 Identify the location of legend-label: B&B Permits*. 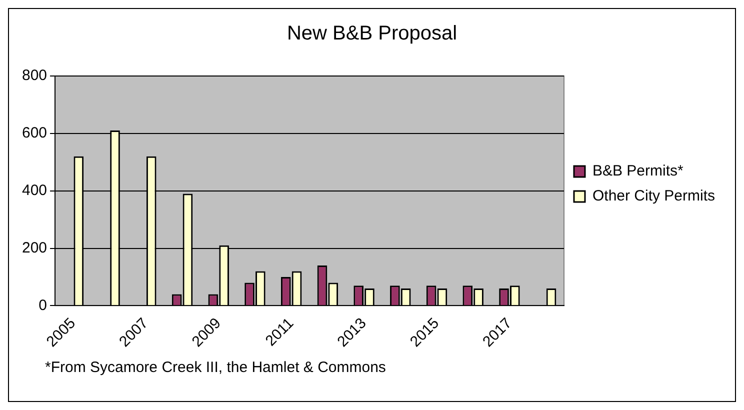
(638, 171).